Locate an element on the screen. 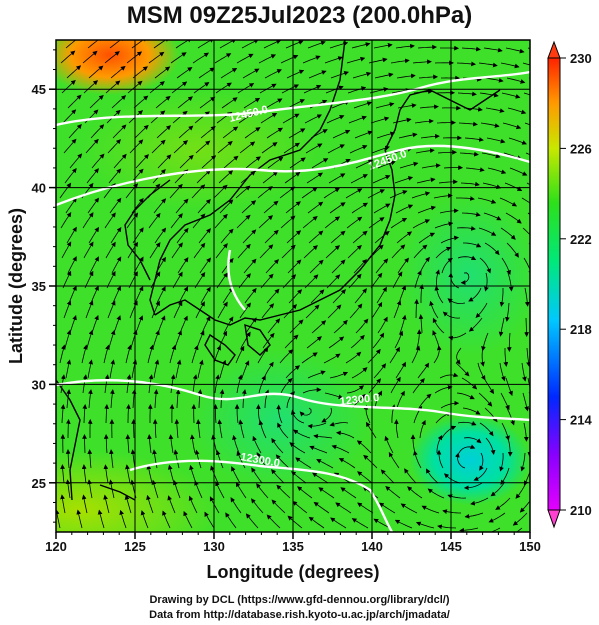  x-tick-label: 140 is located at coordinates (372, 546).